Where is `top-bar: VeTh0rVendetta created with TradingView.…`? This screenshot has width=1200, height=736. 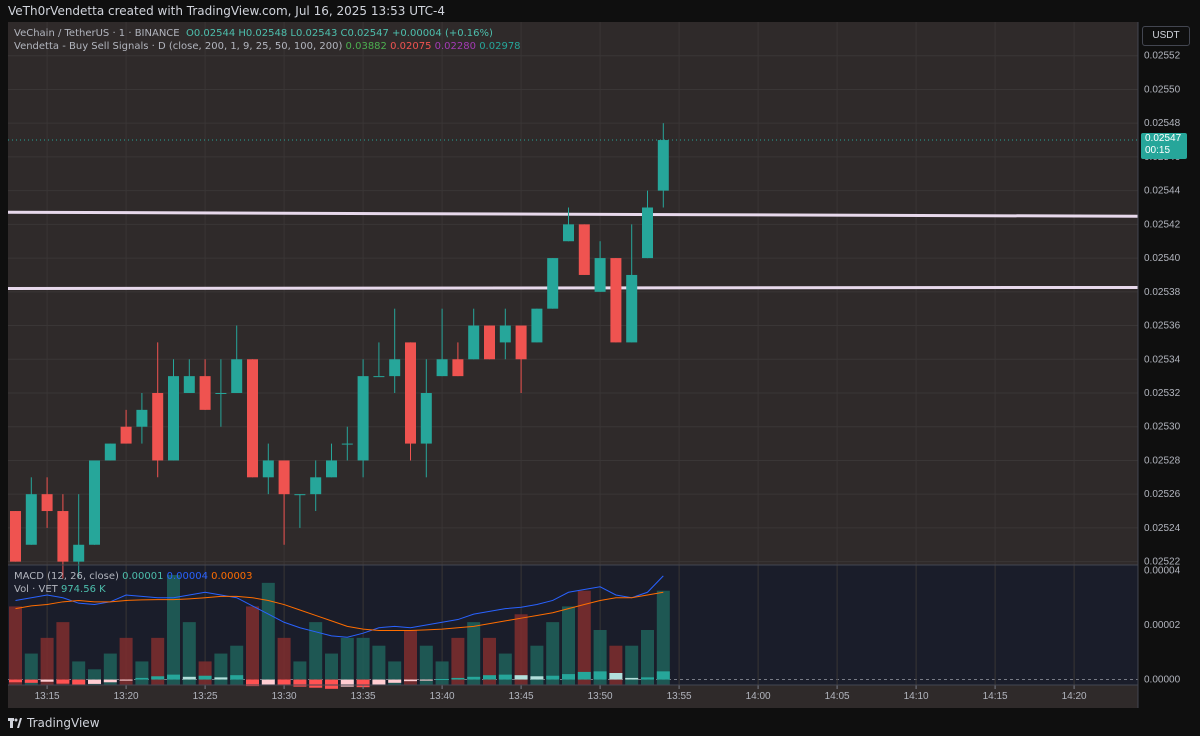 top-bar: VeTh0rVendetta created with TradingView.… is located at coordinates (600, 11).